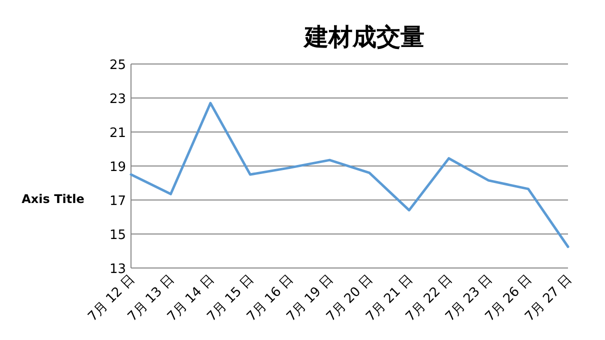 This screenshot has width=605, height=340. Describe the element at coordinates (117, 201) in the screenshot. I see `y-tick-label: 17` at that location.